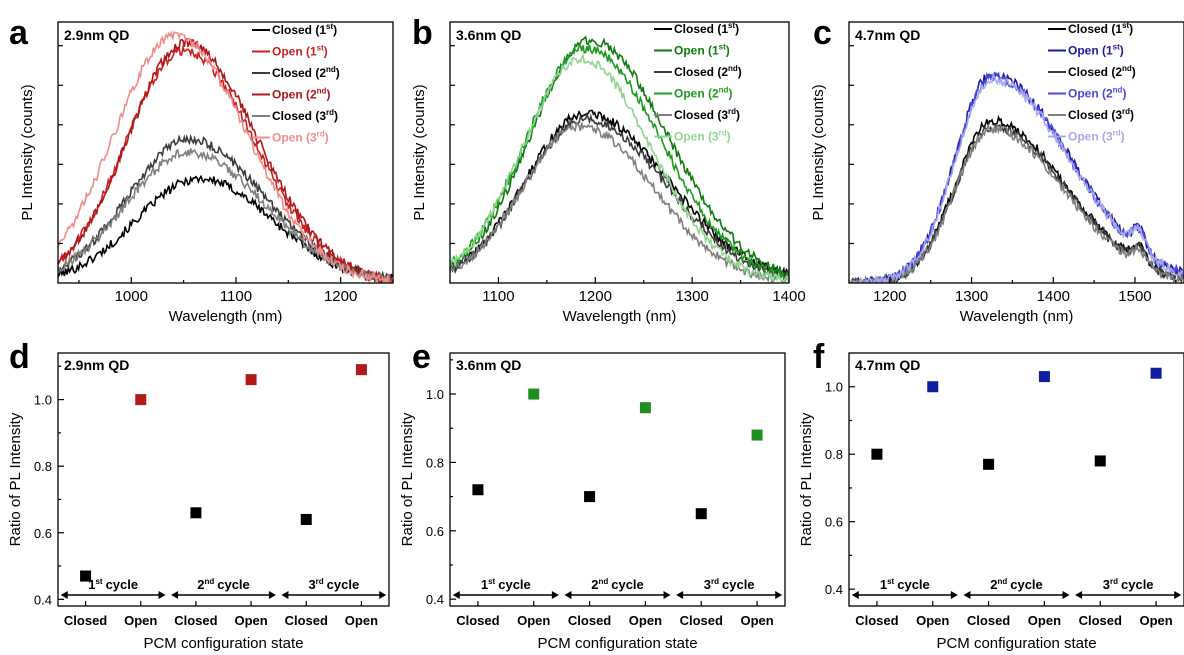 This screenshot has height=655, width=1184. What do you see at coordinates (1016, 643) in the screenshot?
I see `x-axis-label: PCM configuration state` at bounding box center [1016, 643].